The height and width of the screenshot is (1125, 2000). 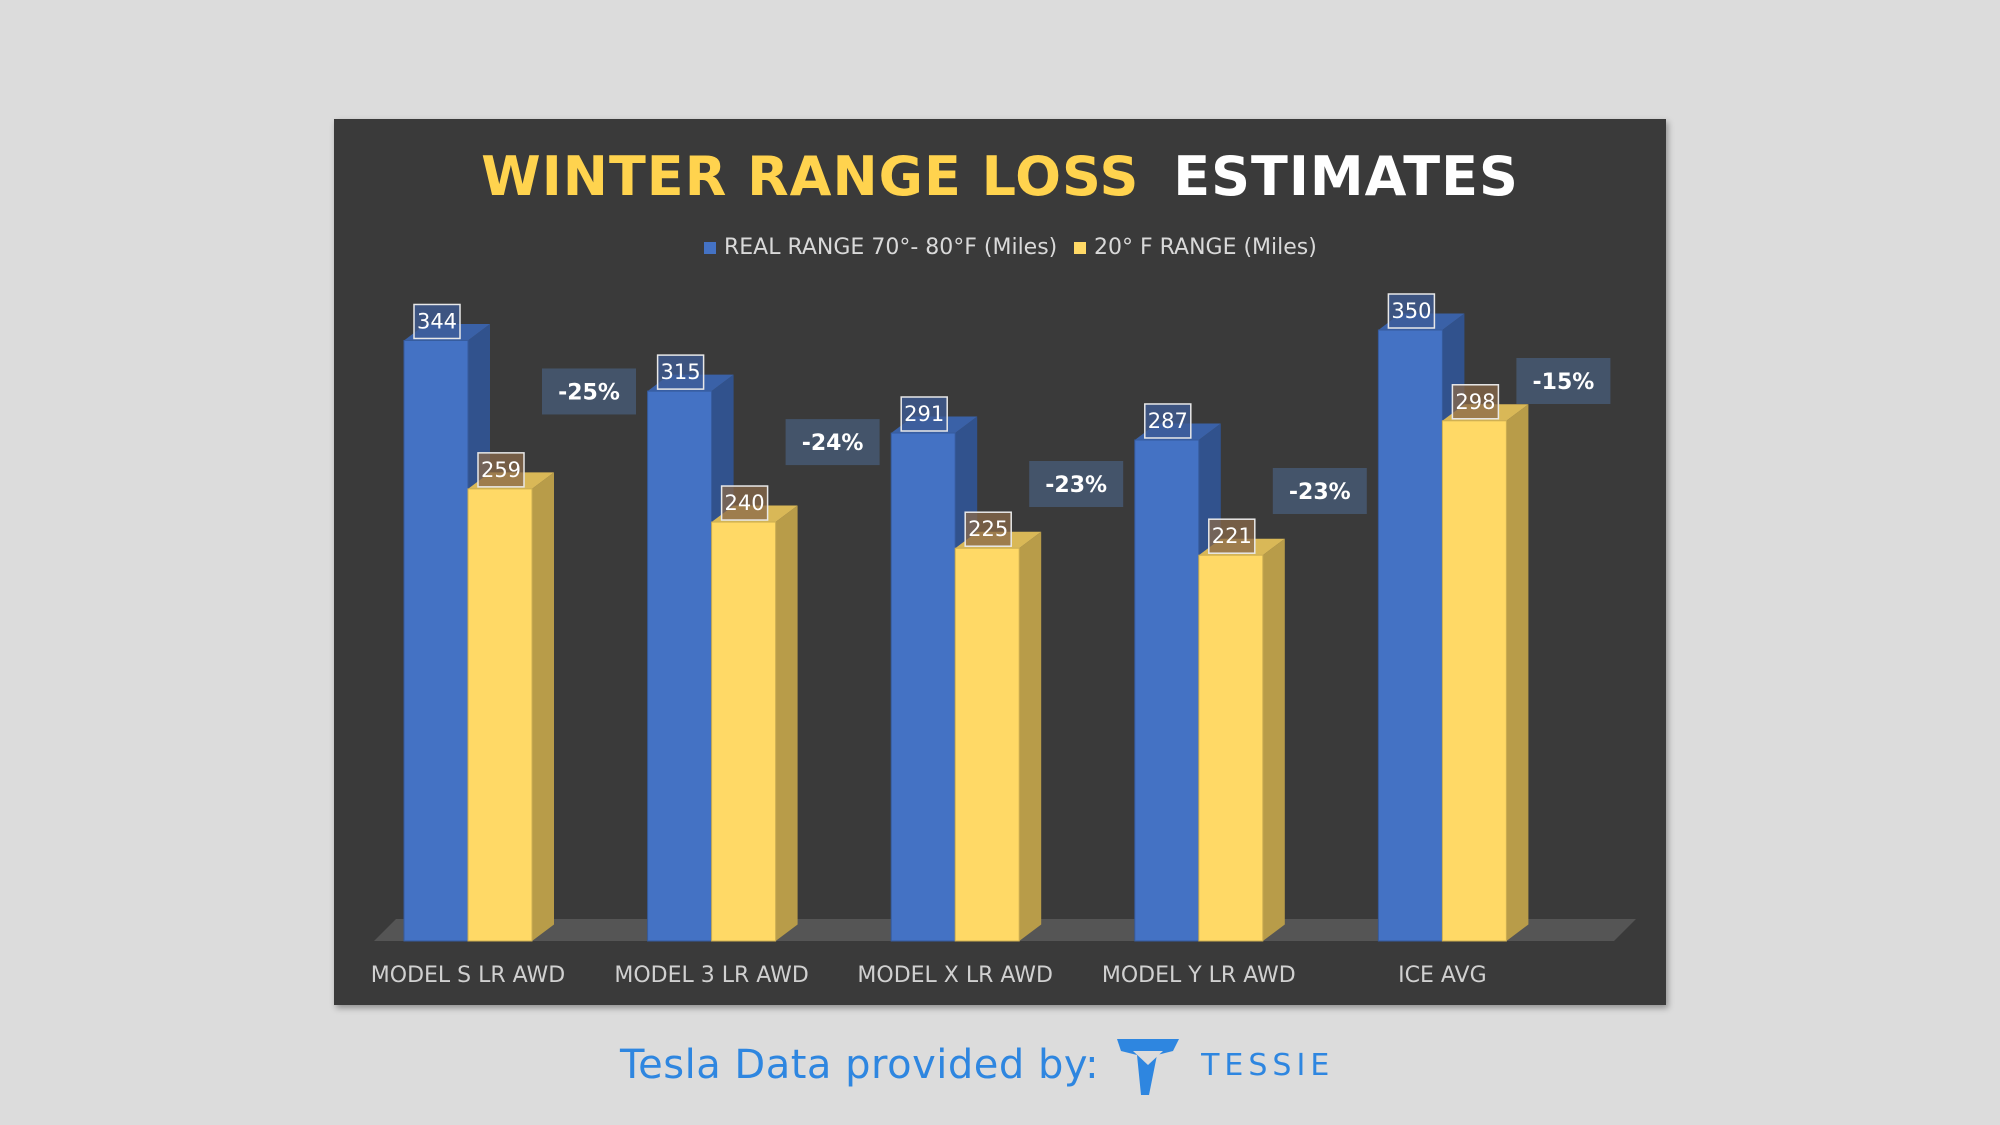 I want to click on tessie-brand-text: TESSIE, so click(x=1268, y=1065).